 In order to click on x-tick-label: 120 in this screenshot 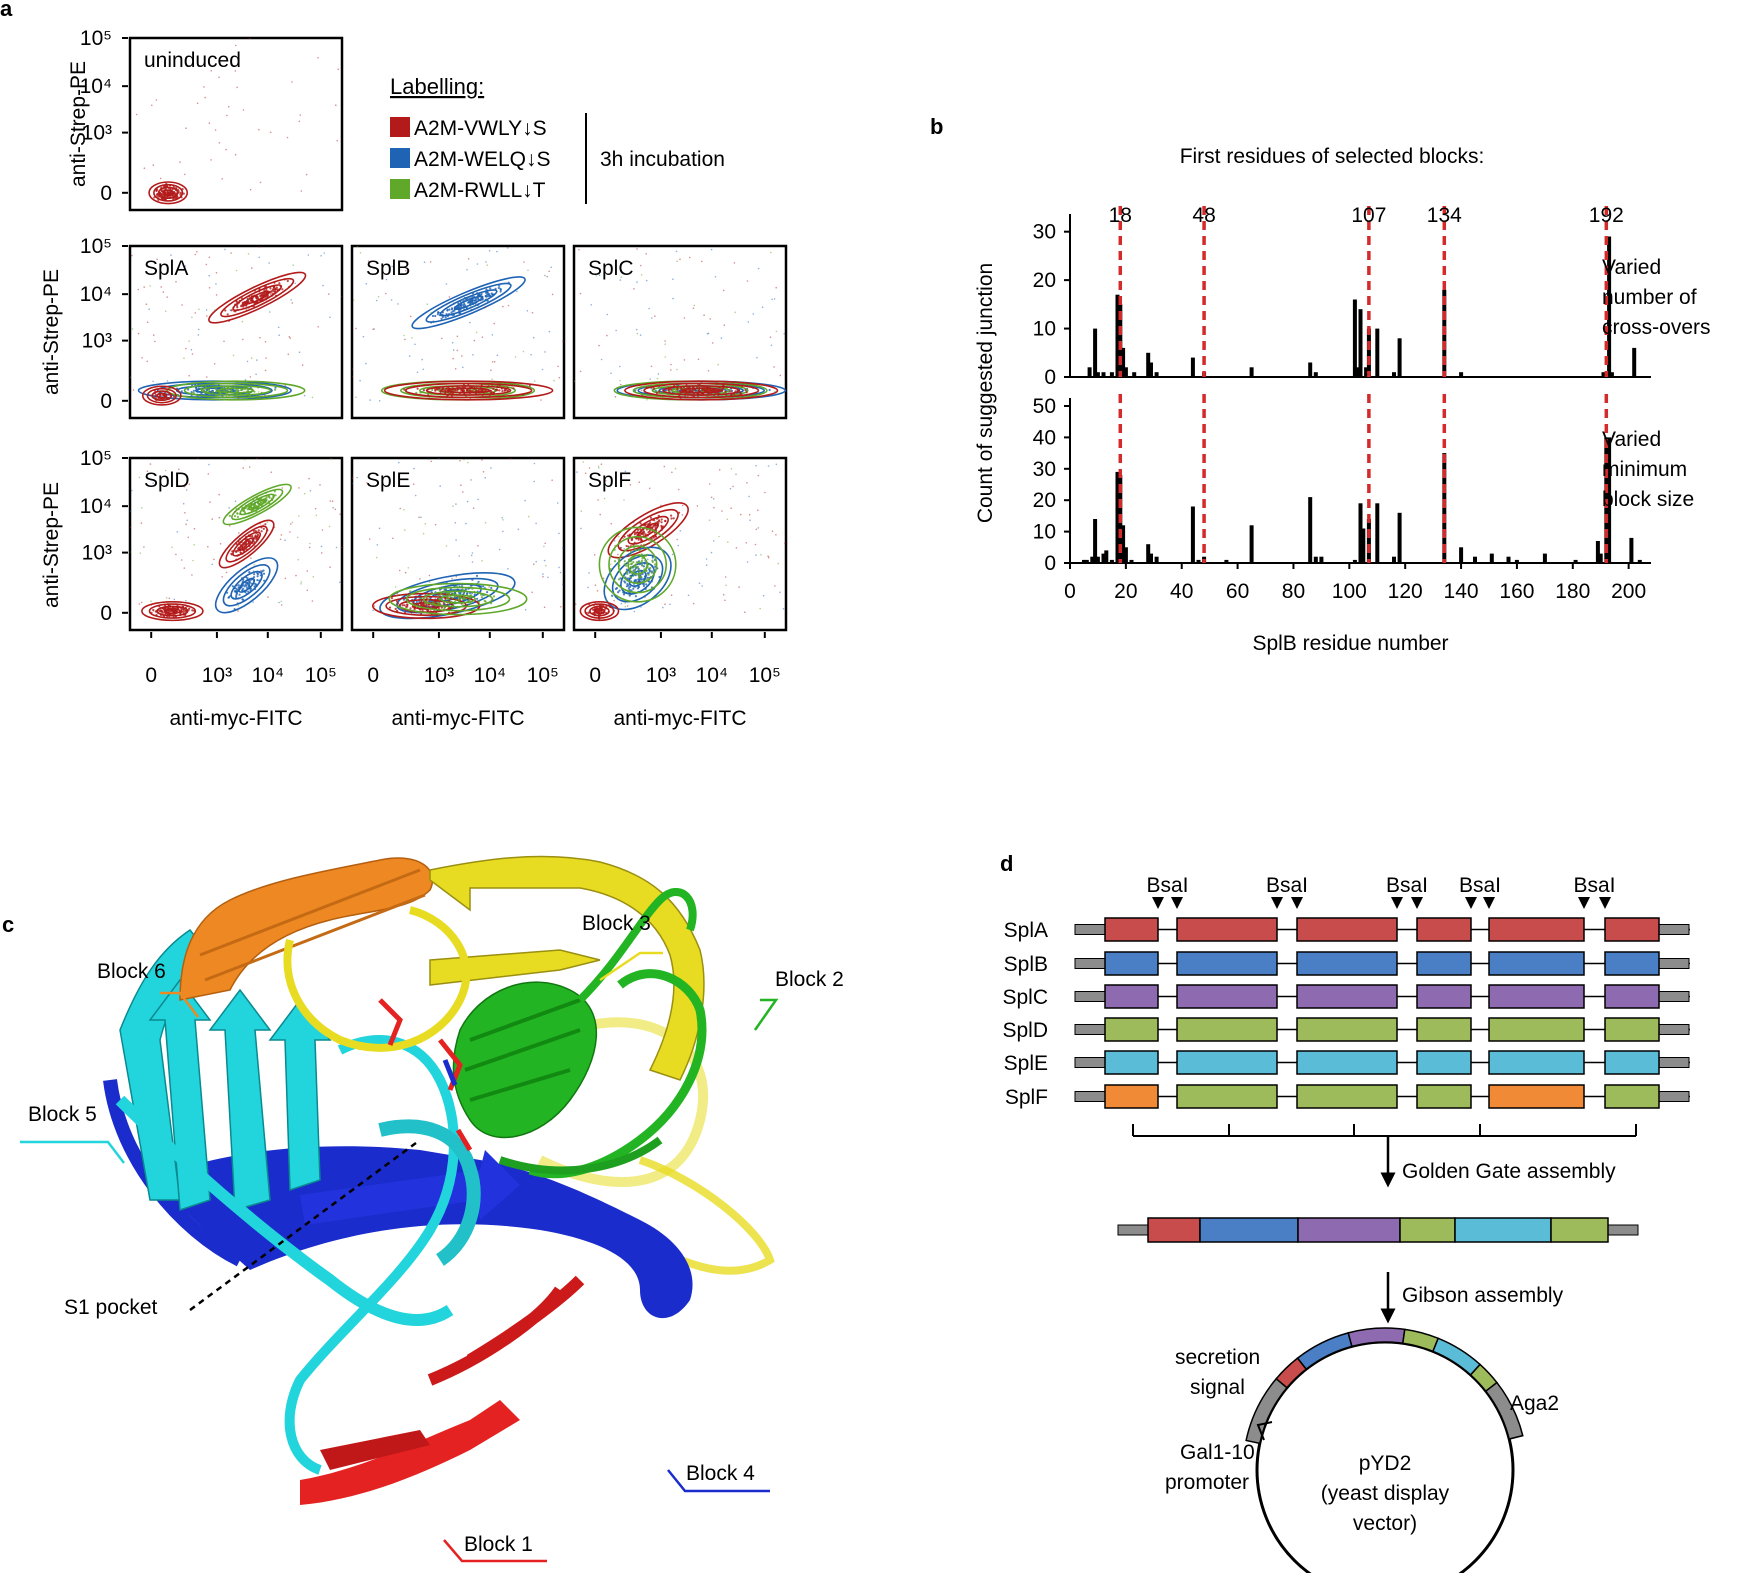, I will do `click(1405, 591)`.